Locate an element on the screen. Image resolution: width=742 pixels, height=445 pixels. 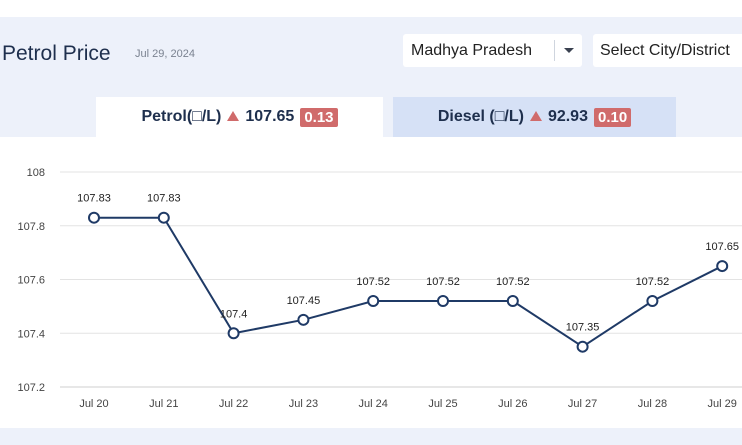
y-tick-label: 108 is located at coordinates (36, 173).